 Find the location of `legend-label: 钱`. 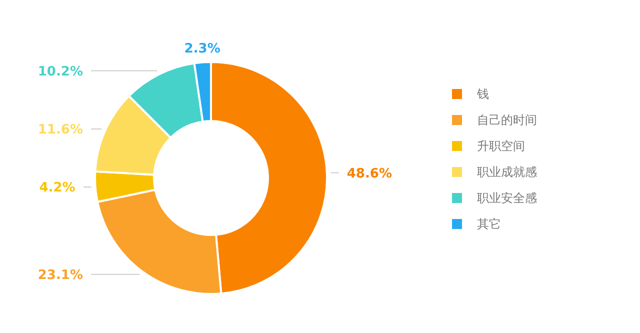

legend-label: 钱 is located at coordinates (482, 94).